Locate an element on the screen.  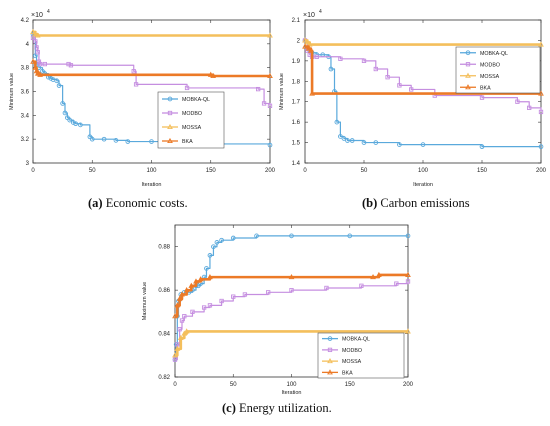
y-tick-label: 3.8 is located at coordinates (25, 69).